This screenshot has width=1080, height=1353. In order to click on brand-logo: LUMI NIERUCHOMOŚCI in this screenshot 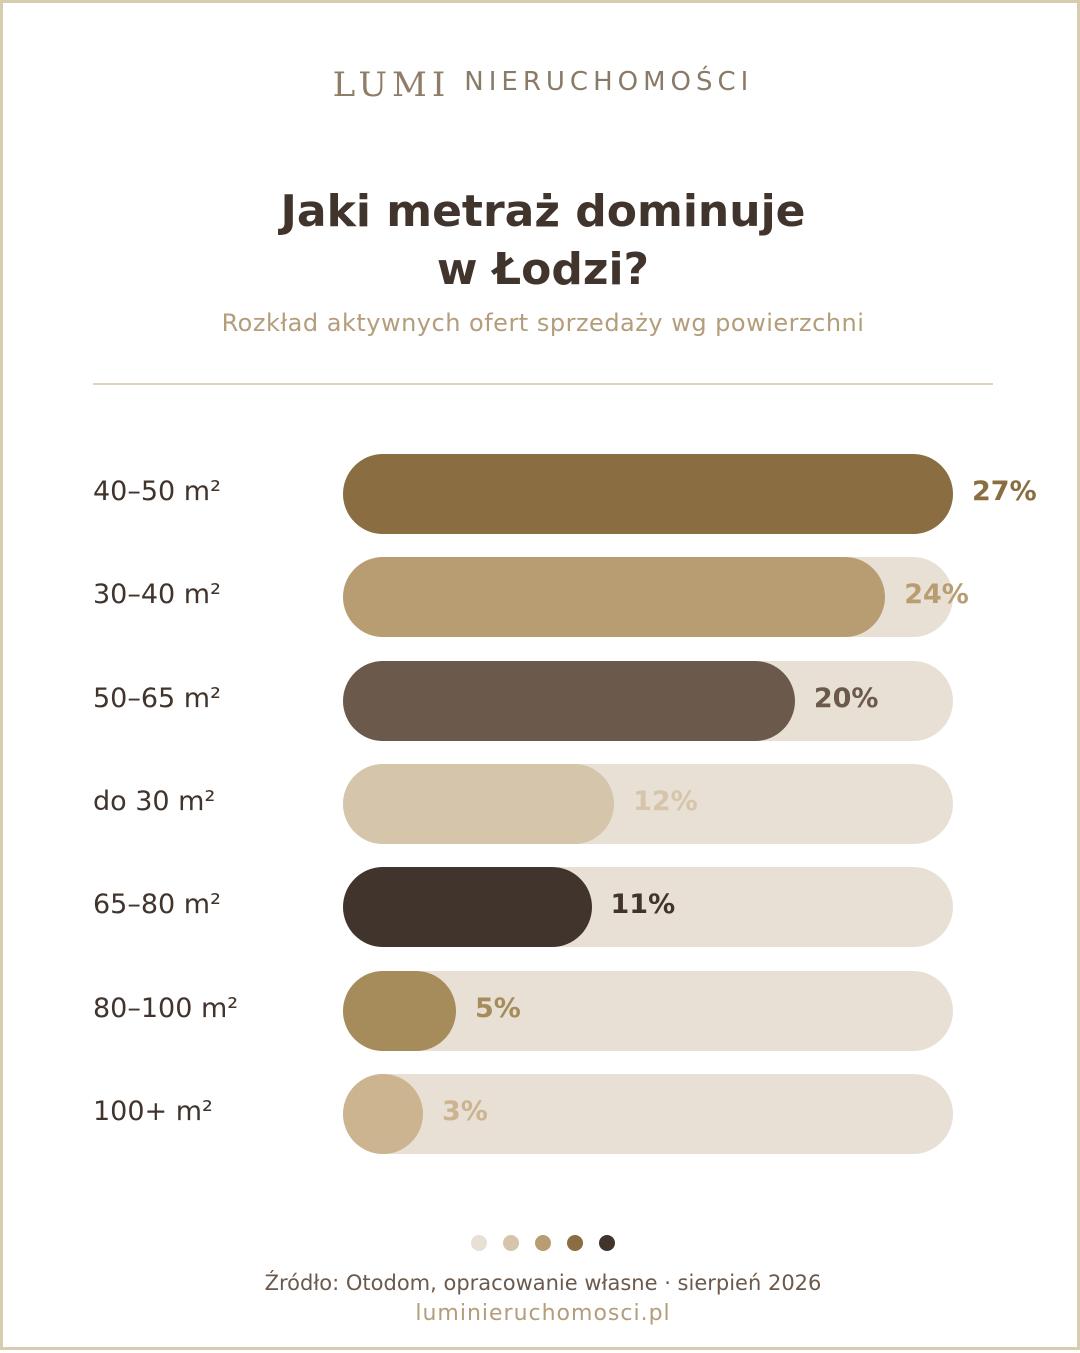, I will do `click(541, 85)`.